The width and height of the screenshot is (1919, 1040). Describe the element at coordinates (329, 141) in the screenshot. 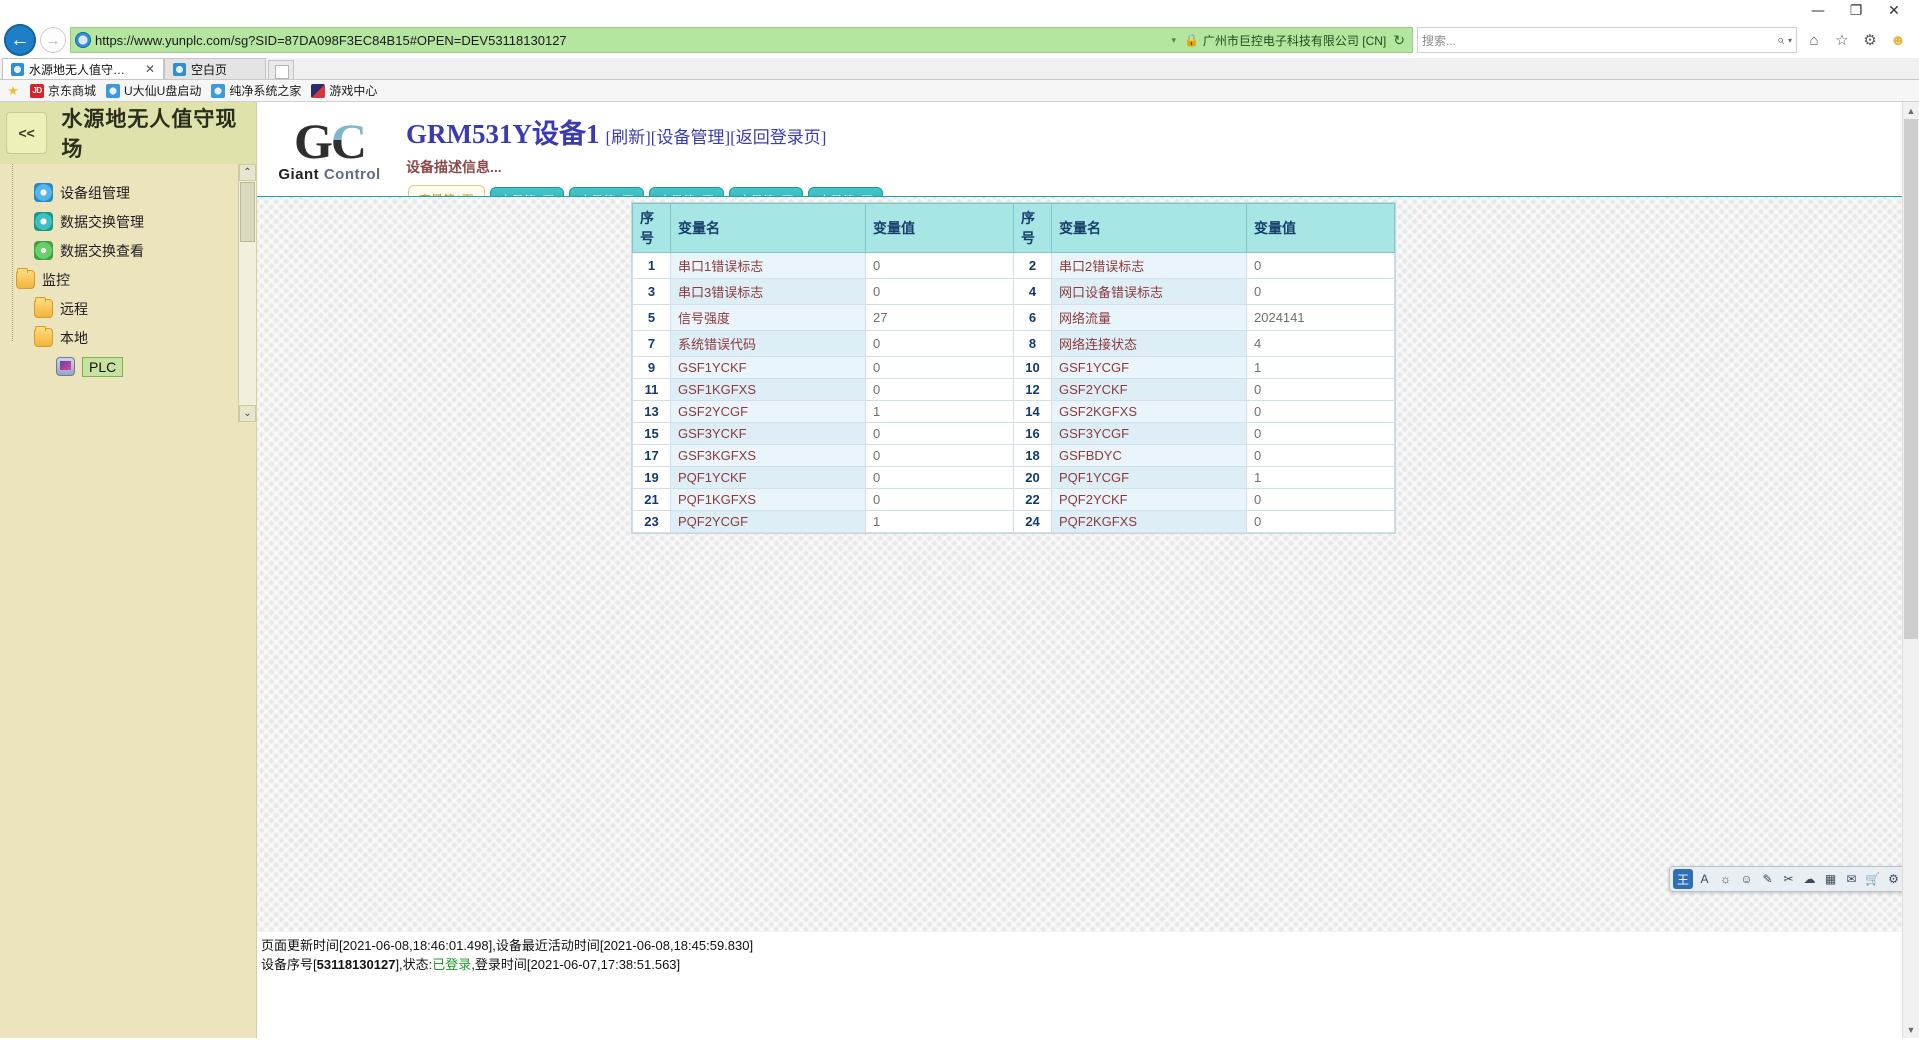

I see `logo-initials: GC` at that location.